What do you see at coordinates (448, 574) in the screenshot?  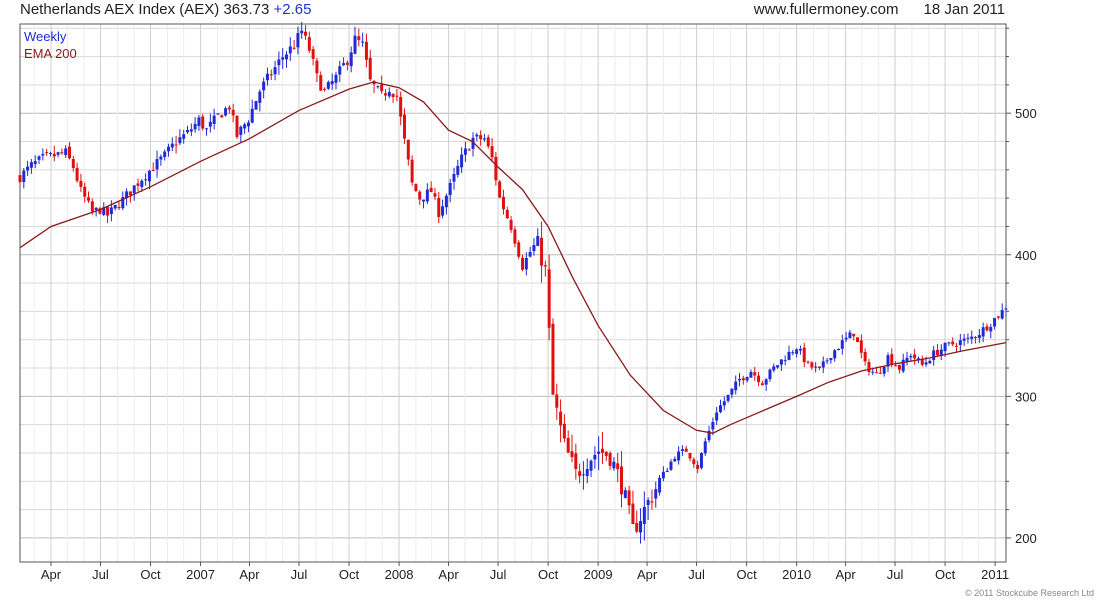 I see `x-tick-label: Apr` at bounding box center [448, 574].